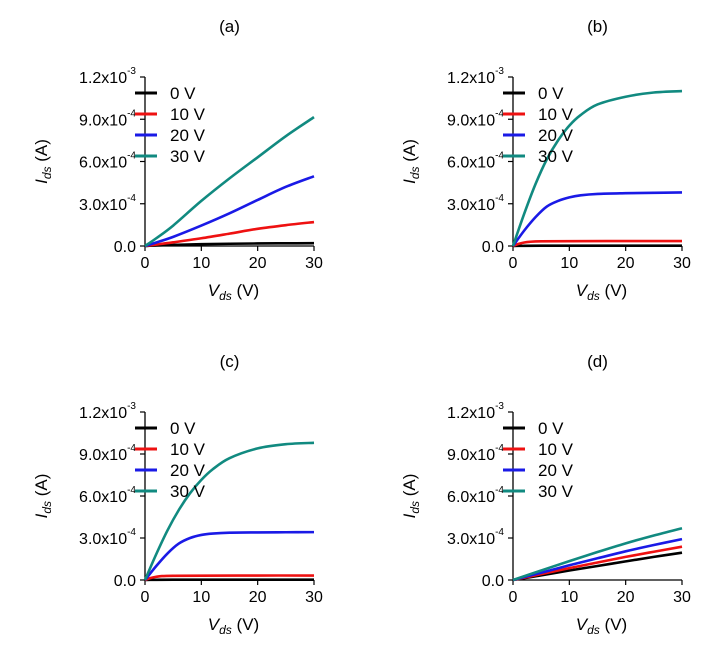 This screenshot has height=645, width=714. What do you see at coordinates (229, 26) in the screenshot?
I see `panel-title: (a)` at bounding box center [229, 26].